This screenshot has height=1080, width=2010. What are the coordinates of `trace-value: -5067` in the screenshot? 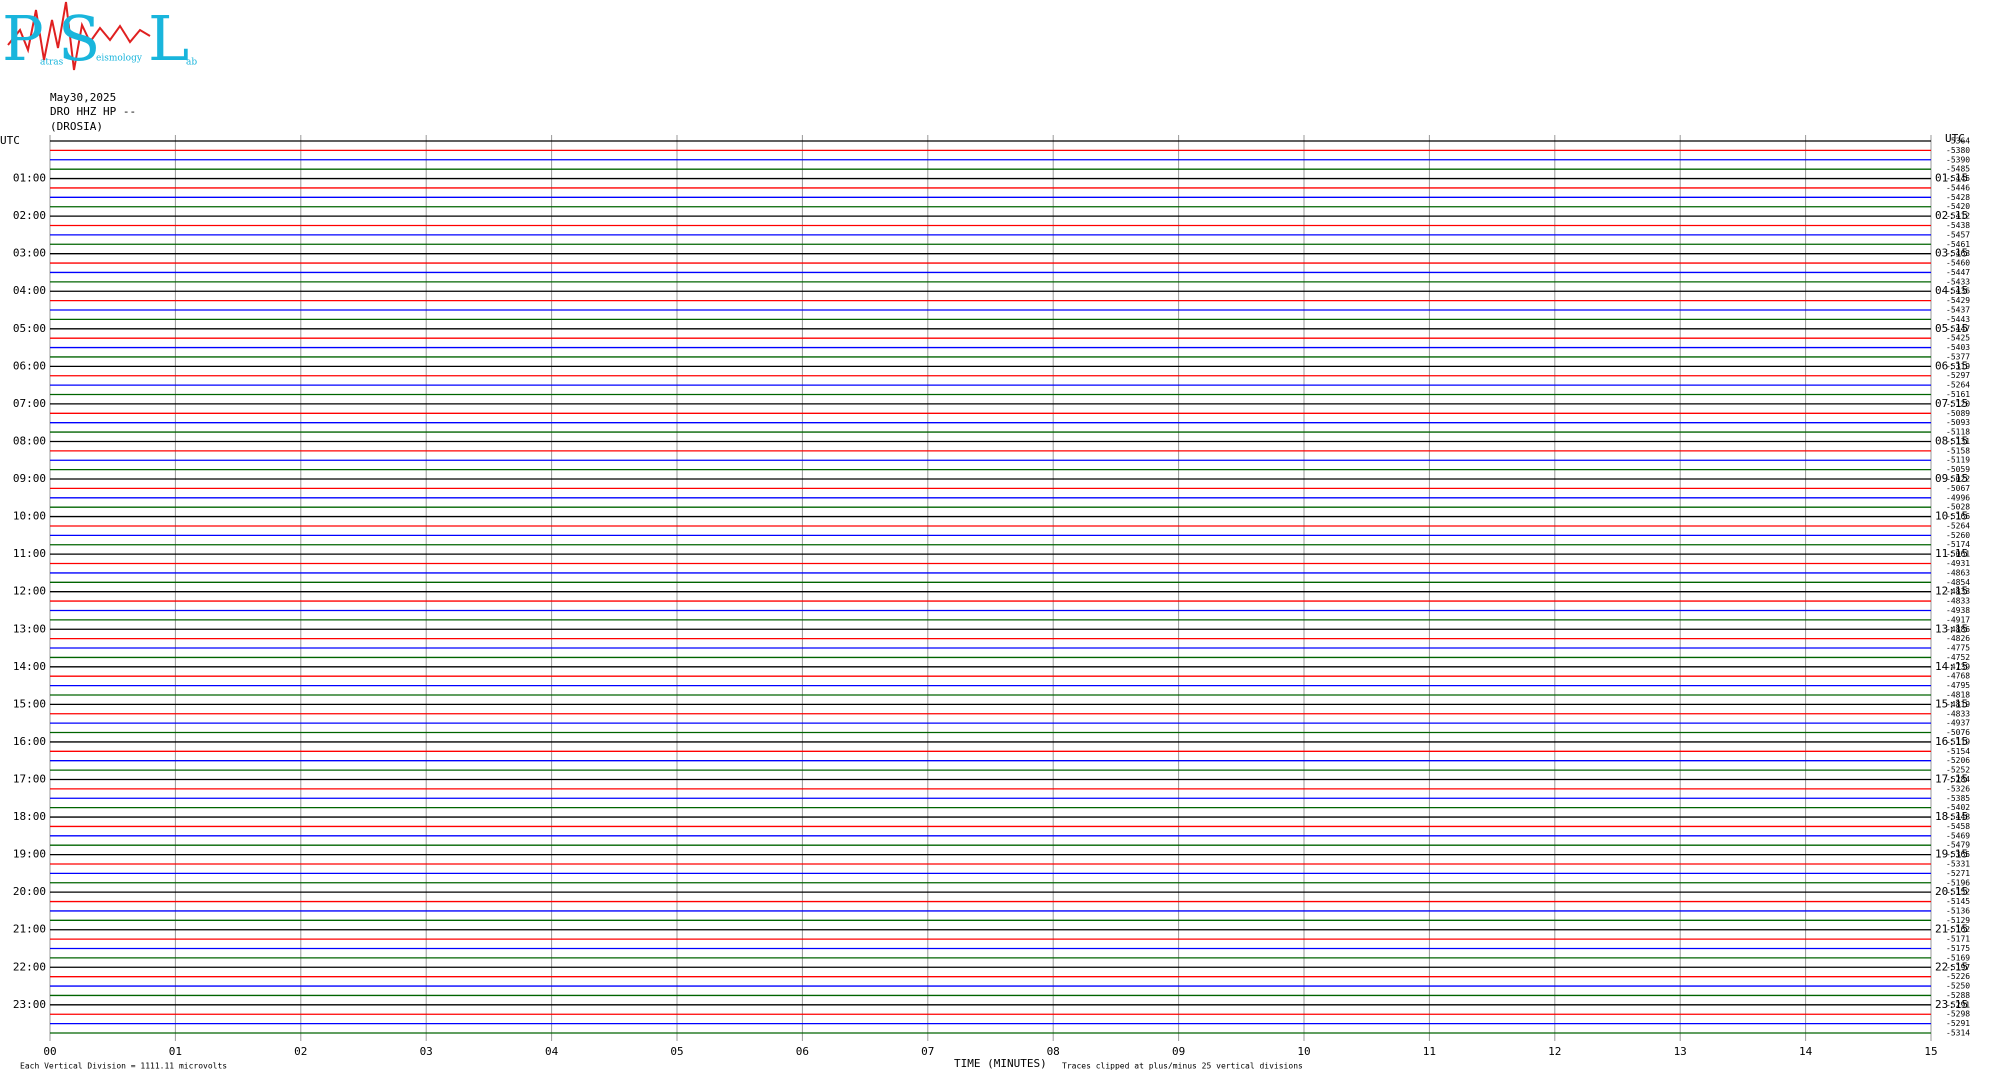 It's located at (1958, 488).